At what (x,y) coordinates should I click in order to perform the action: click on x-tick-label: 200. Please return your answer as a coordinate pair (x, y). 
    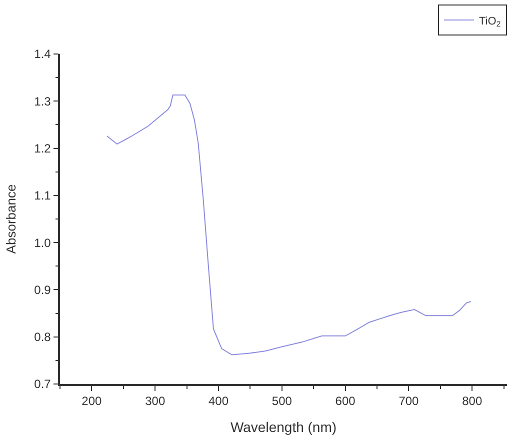
    Looking at the image, I should click on (92, 401).